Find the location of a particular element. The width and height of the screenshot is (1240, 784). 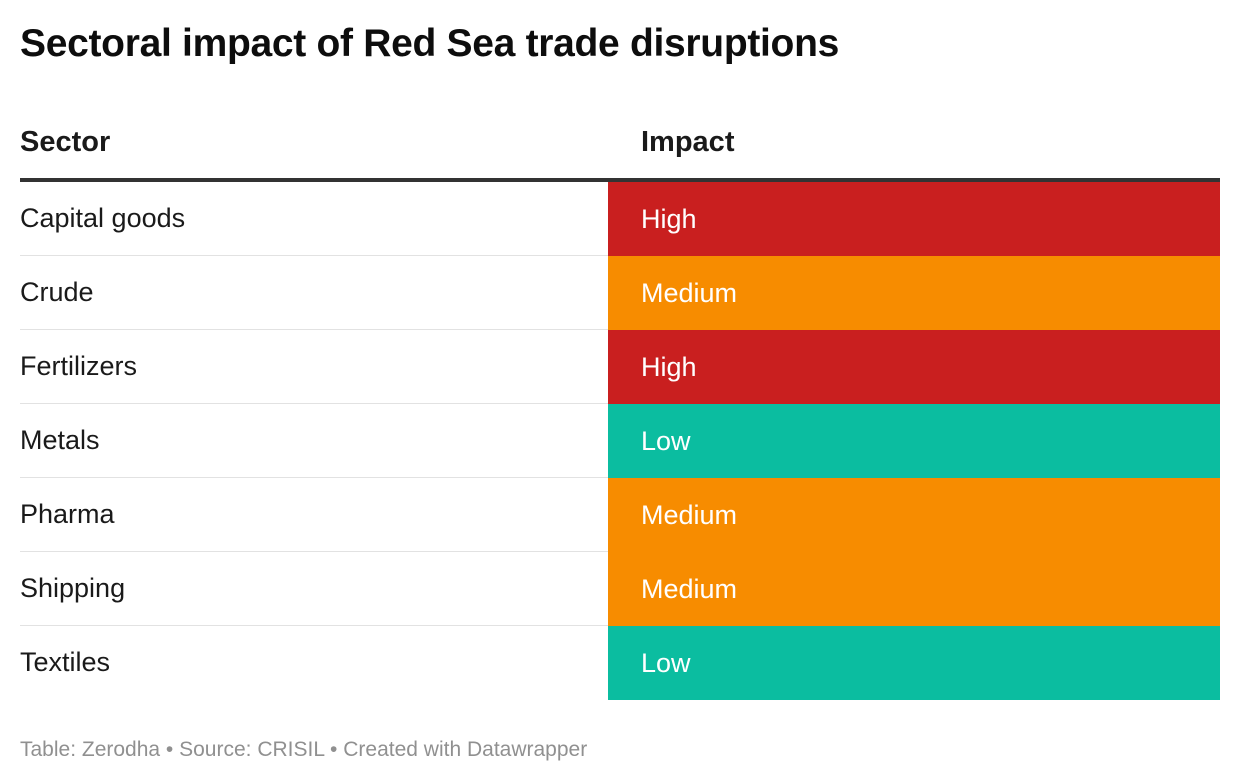

table-row: Metals Low is located at coordinates (620, 441).